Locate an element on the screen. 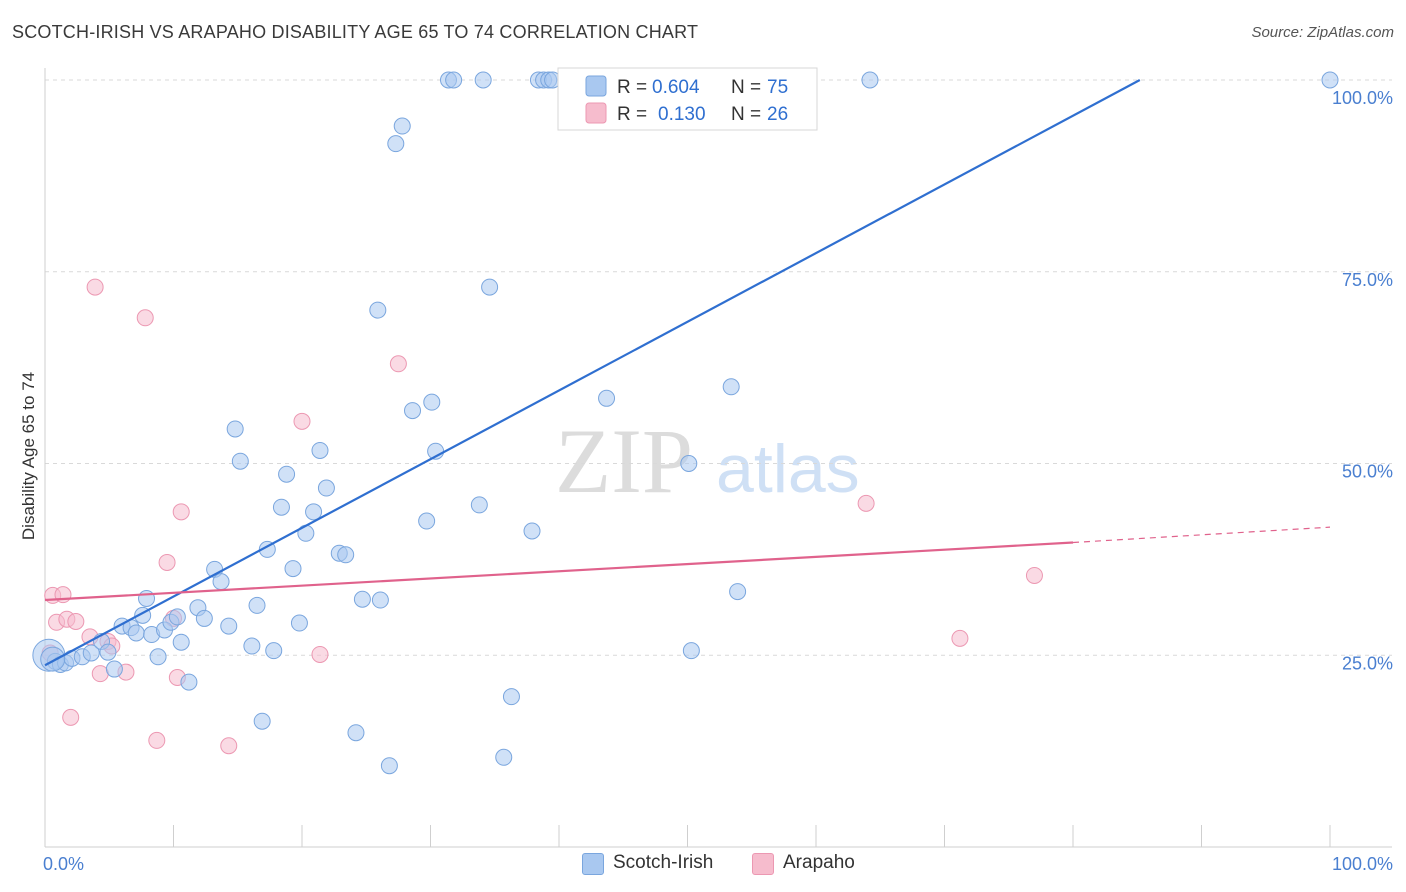  legend-r-label-blue: R = is located at coordinates (632, 87).